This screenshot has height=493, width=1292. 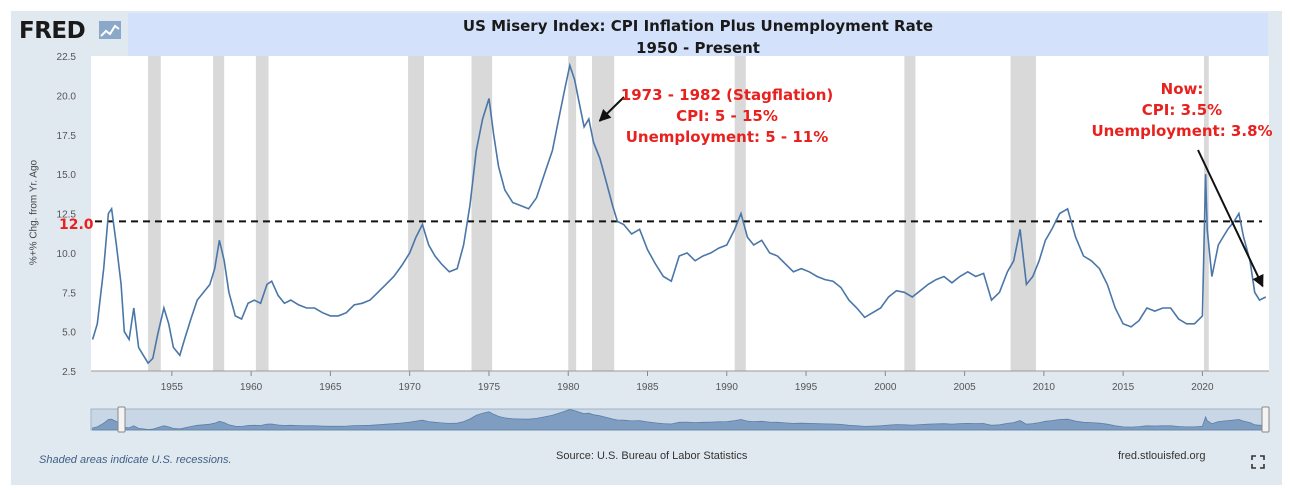 What do you see at coordinates (1202, 387) in the screenshot?
I see `x-tick-label: 2020` at bounding box center [1202, 387].